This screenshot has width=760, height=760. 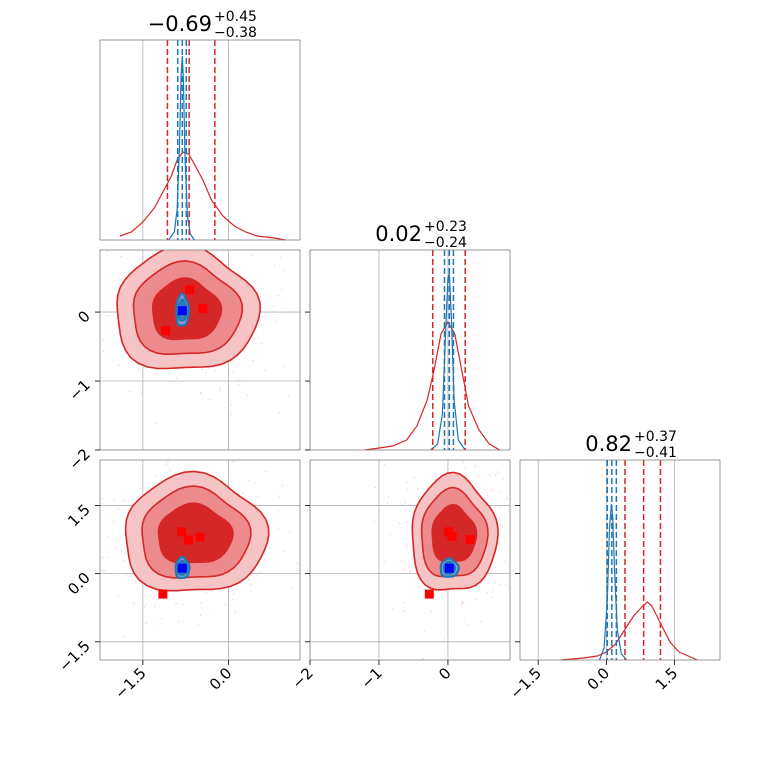 What do you see at coordinates (180, 24) in the screenshot?
I see `title-value: −0.69` at bounding box center [180, 24].